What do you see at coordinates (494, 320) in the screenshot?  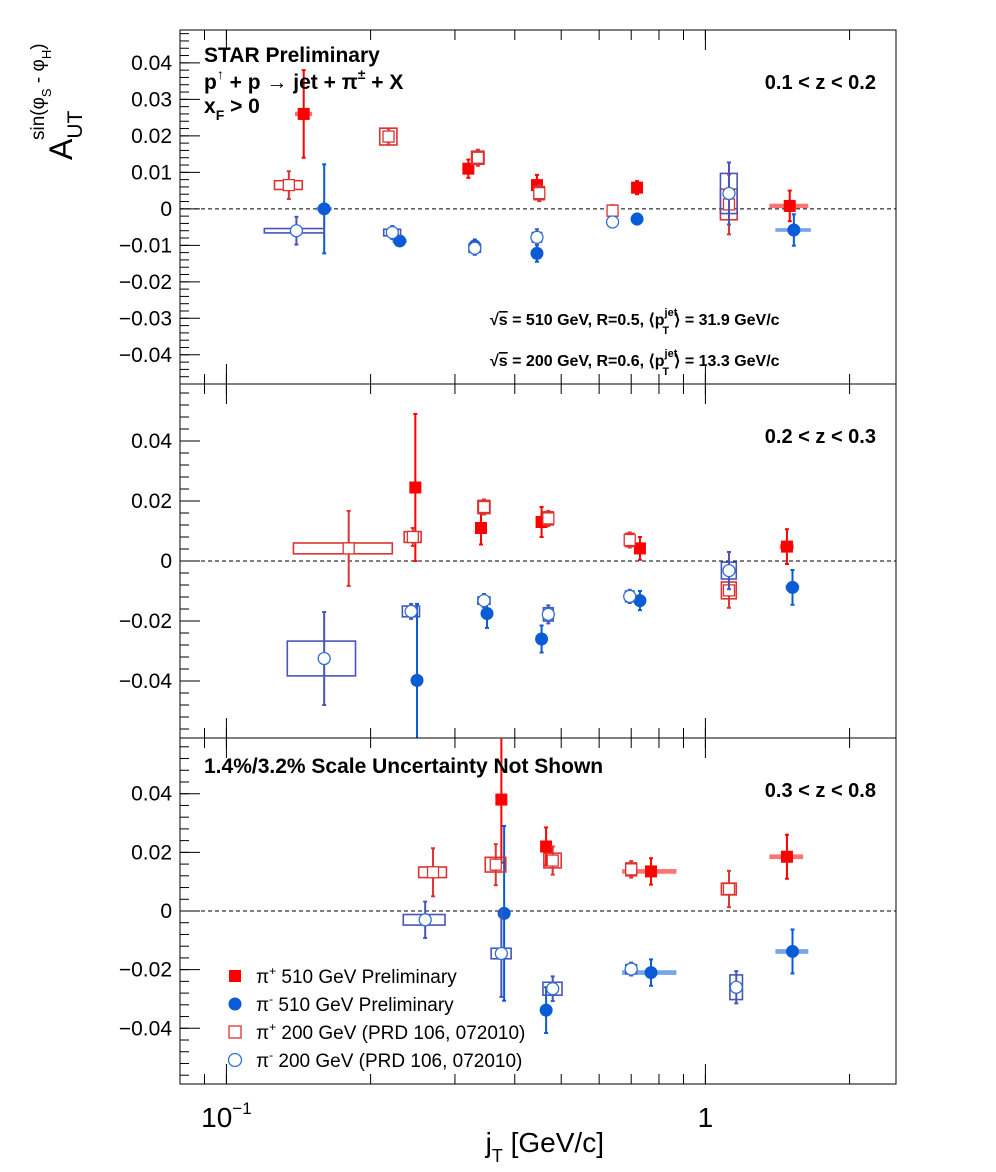 I see `sqrt-sign: √` at bounding box center [494, 320].